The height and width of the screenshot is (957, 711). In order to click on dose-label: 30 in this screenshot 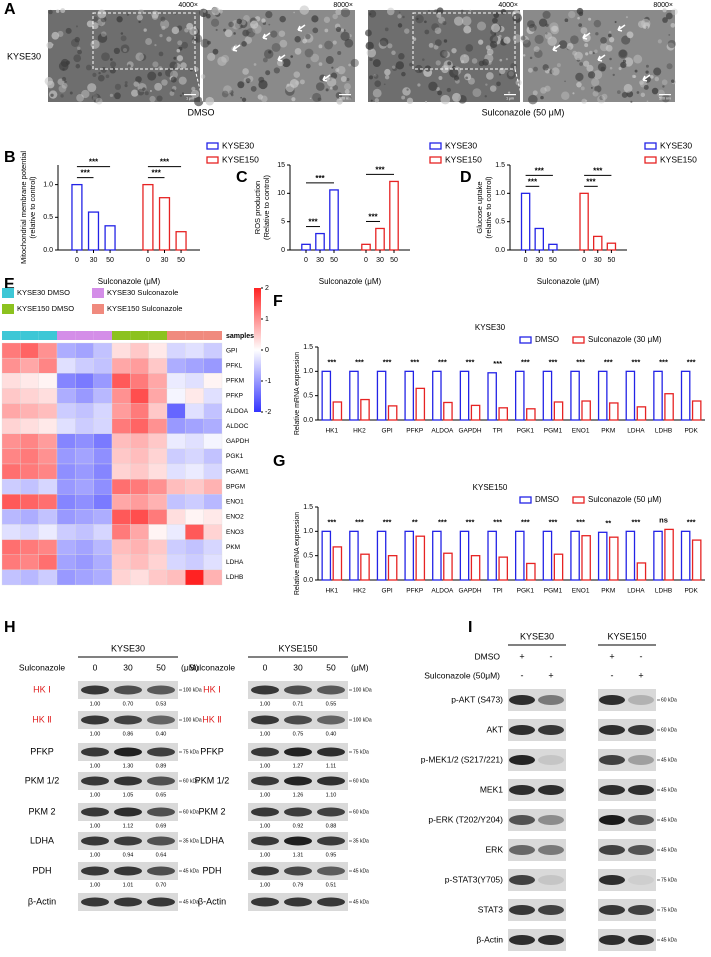, I will do `click(298, 667)`.